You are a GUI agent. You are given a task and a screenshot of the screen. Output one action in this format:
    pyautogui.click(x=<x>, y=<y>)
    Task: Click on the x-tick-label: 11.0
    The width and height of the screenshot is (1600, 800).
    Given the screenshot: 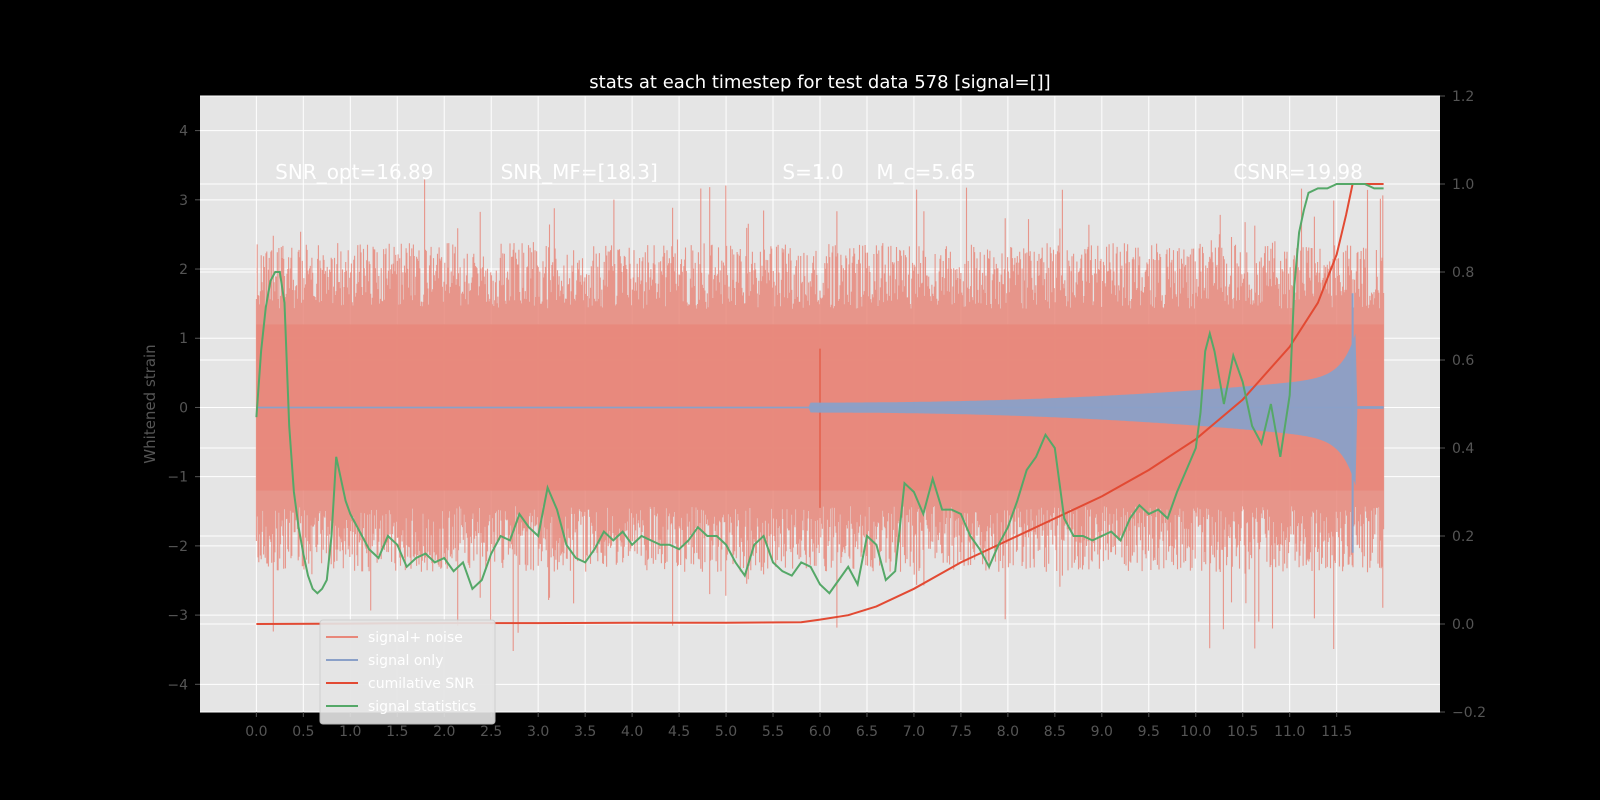 What is the action you would take?
    pyautogui.click(x=1289, y=732)
    